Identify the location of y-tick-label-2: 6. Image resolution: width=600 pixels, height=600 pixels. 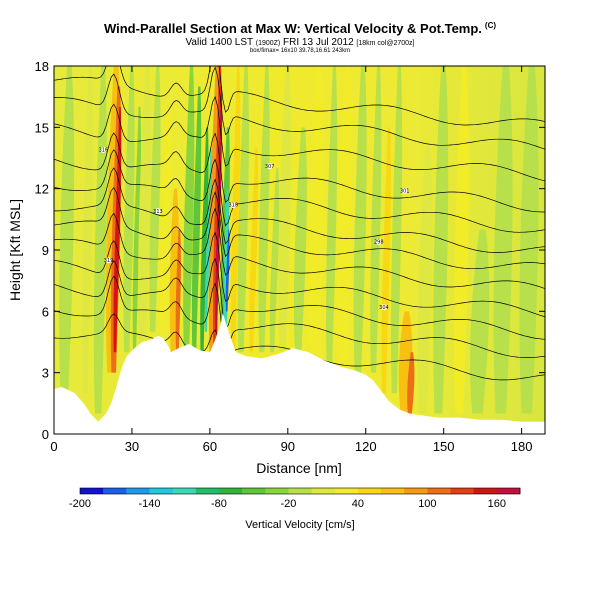
(45, 311).